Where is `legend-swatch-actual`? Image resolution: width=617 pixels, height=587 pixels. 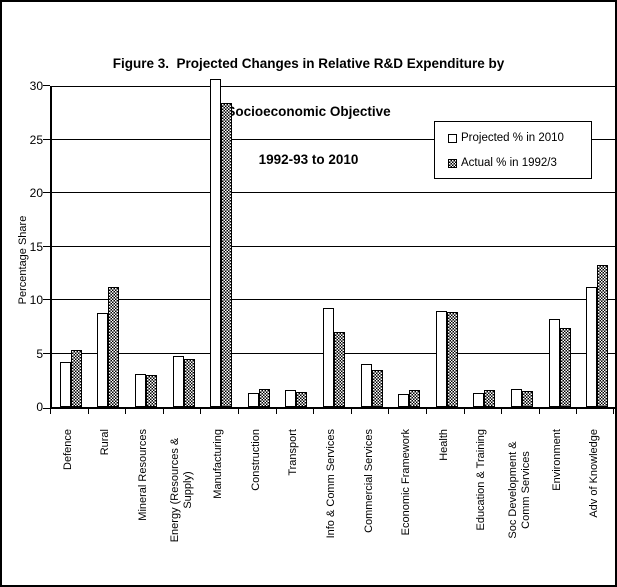 legend-swatch-actual is located at coordinates (452, 163).